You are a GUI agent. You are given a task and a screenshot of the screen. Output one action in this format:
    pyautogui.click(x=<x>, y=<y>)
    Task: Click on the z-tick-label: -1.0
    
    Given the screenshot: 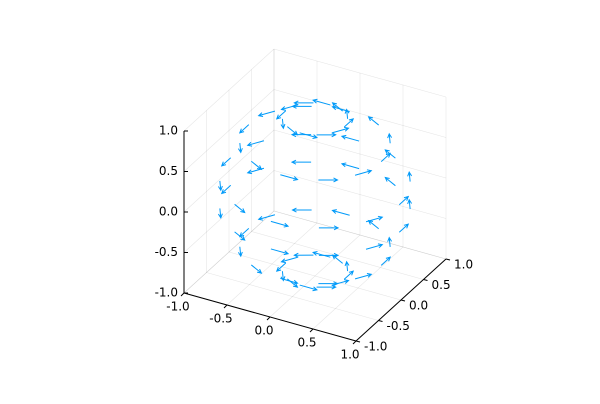 What is the action you would take?
    pyautogui.click(x=166, y=293)
    